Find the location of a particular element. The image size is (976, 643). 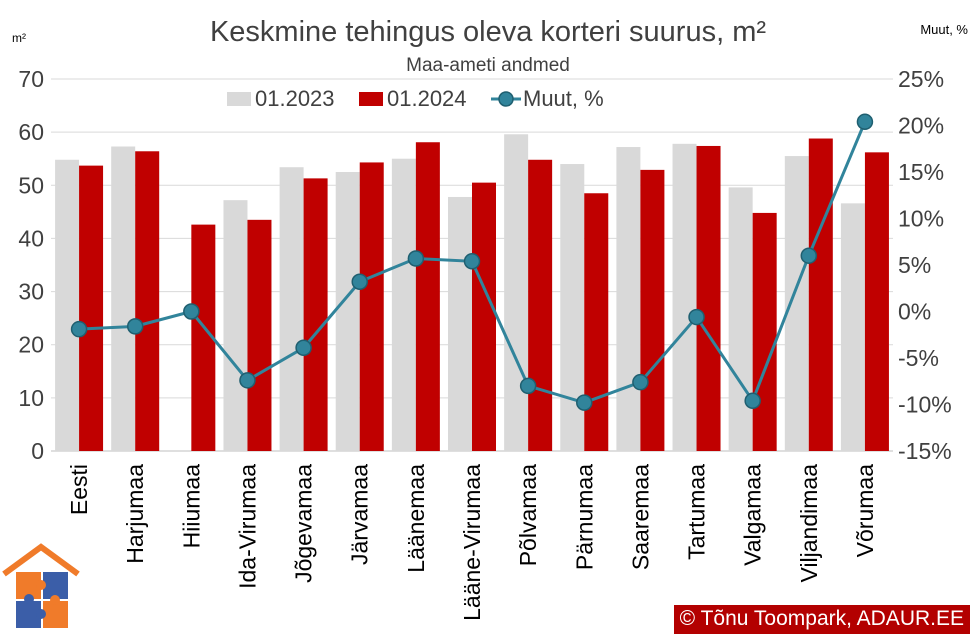

left-tick-label: 50 is located at coordinates (31, 185).